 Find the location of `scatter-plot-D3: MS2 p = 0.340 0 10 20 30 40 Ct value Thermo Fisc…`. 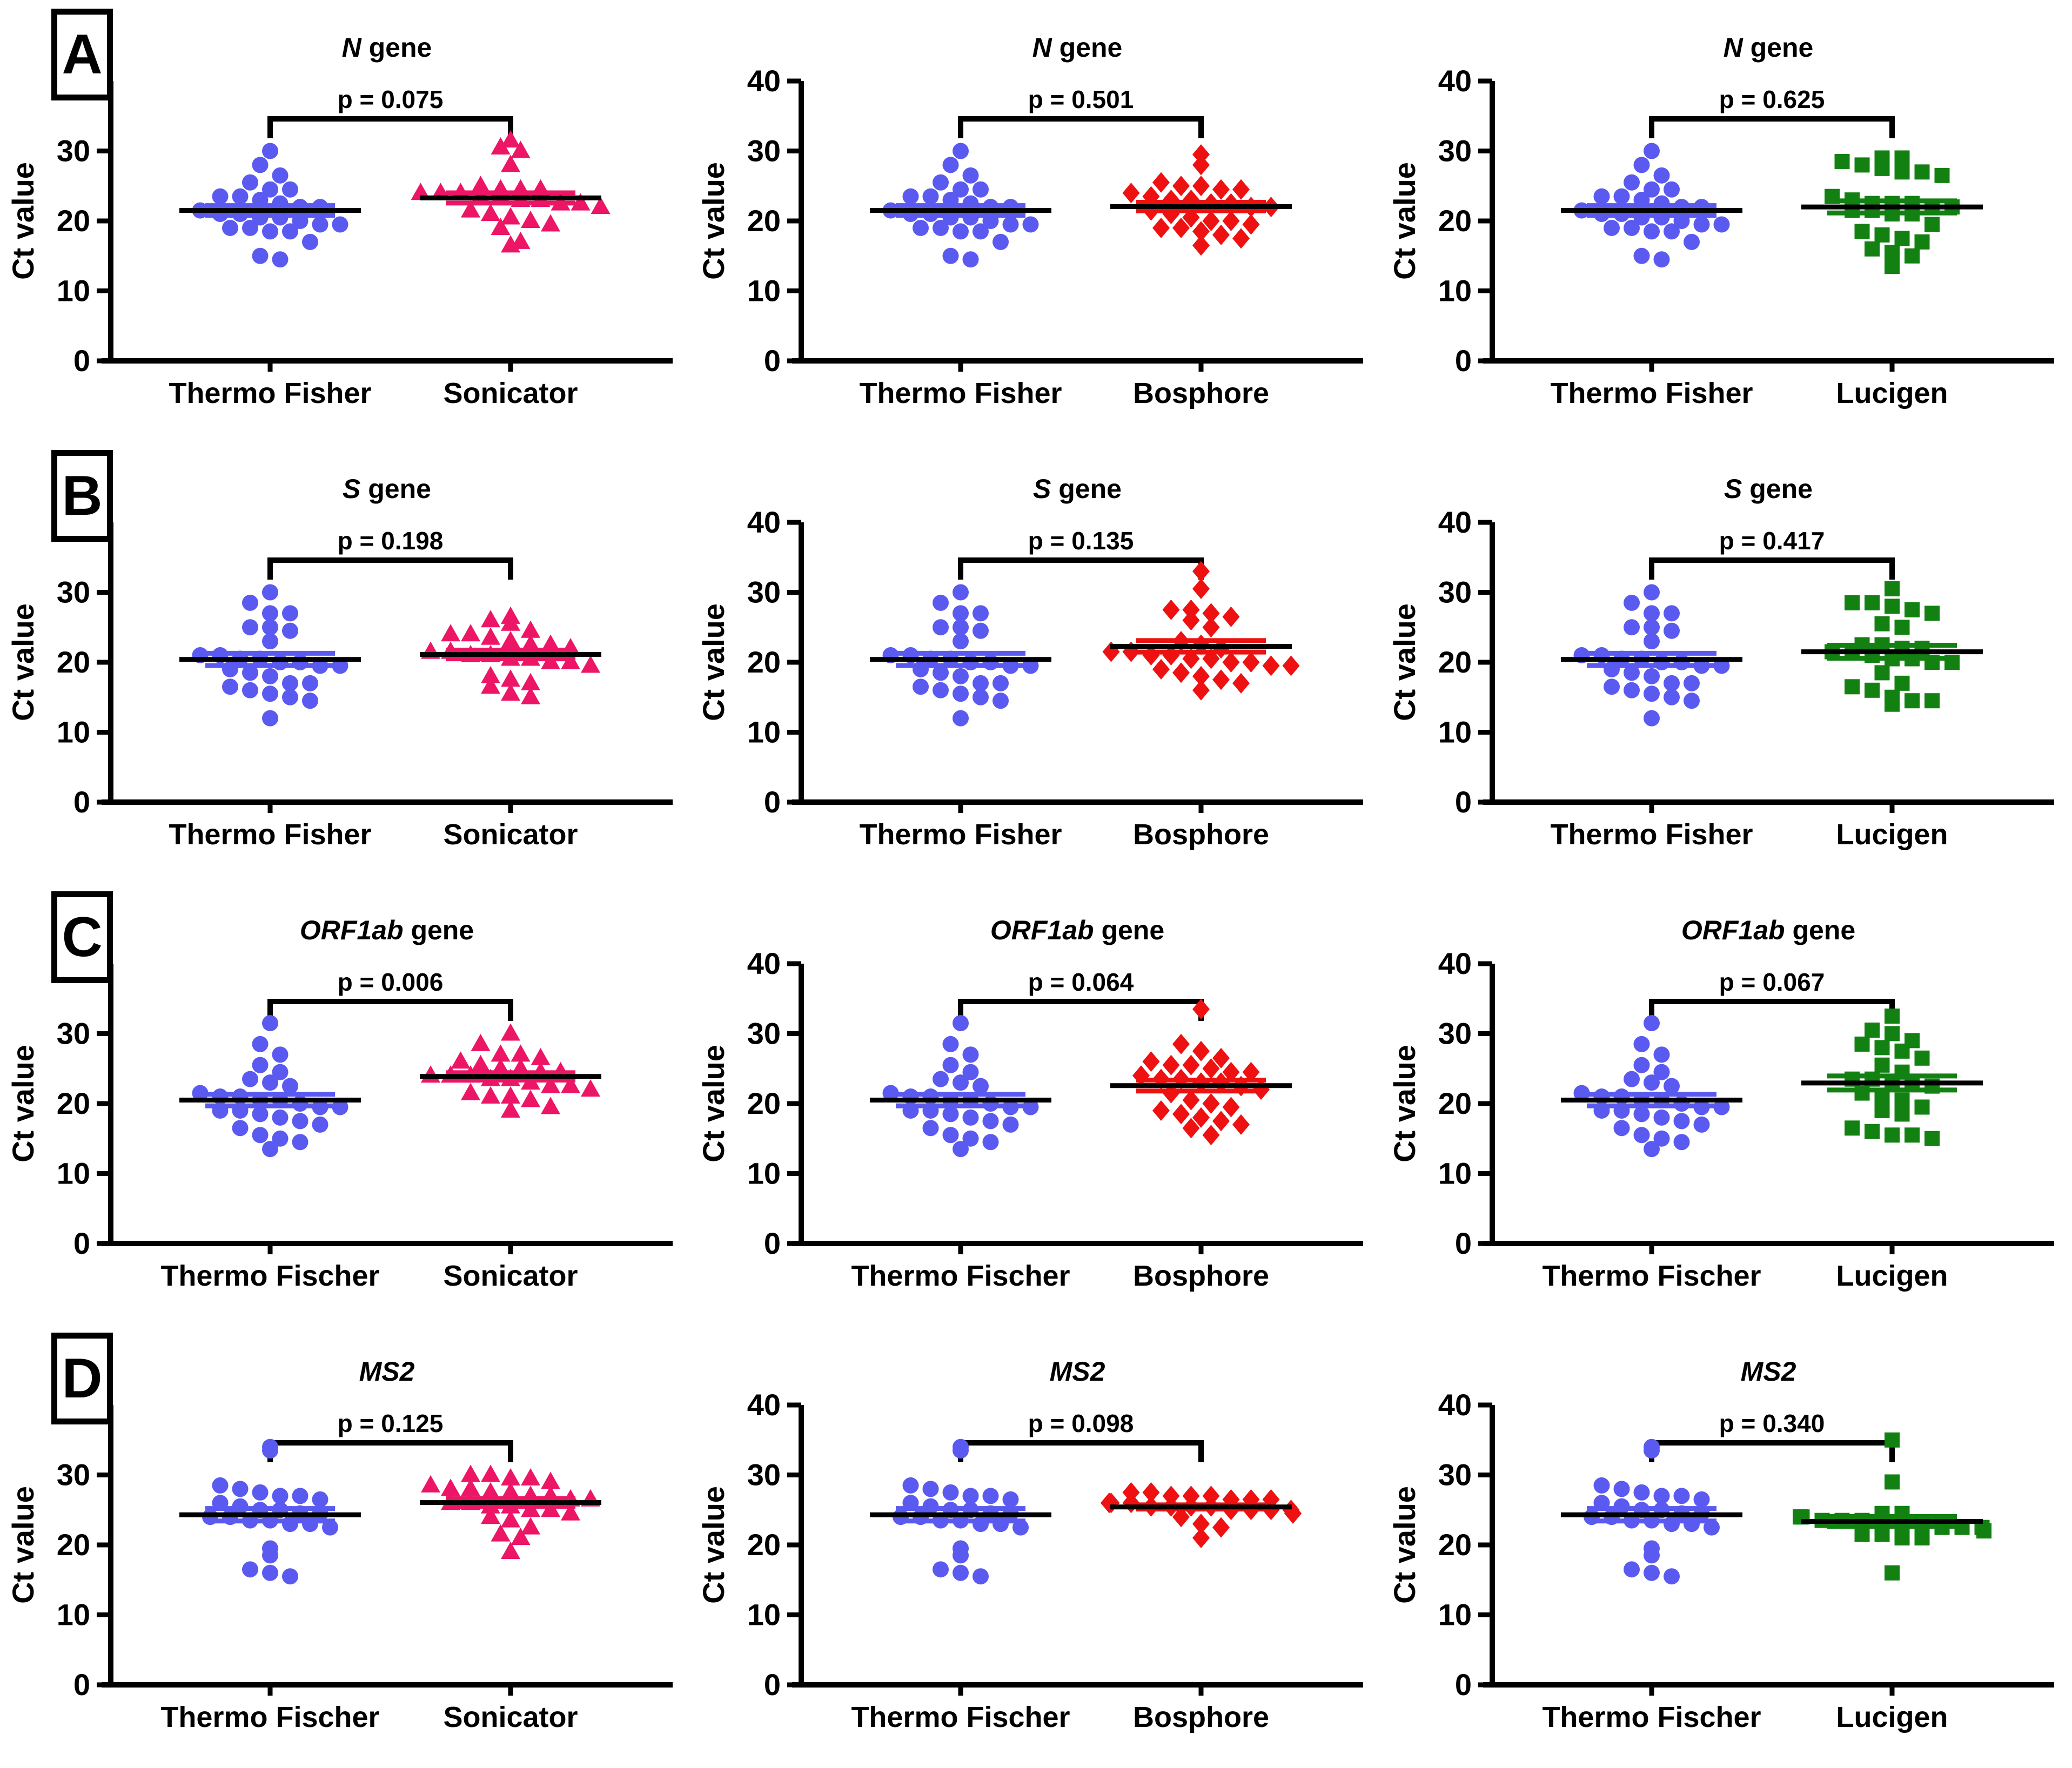

scatter-plot-D3: MS2 p = 0.340 0 10 20 30 40 Ct value Thermo Fisc… is located at coordinates (1721, 1545).